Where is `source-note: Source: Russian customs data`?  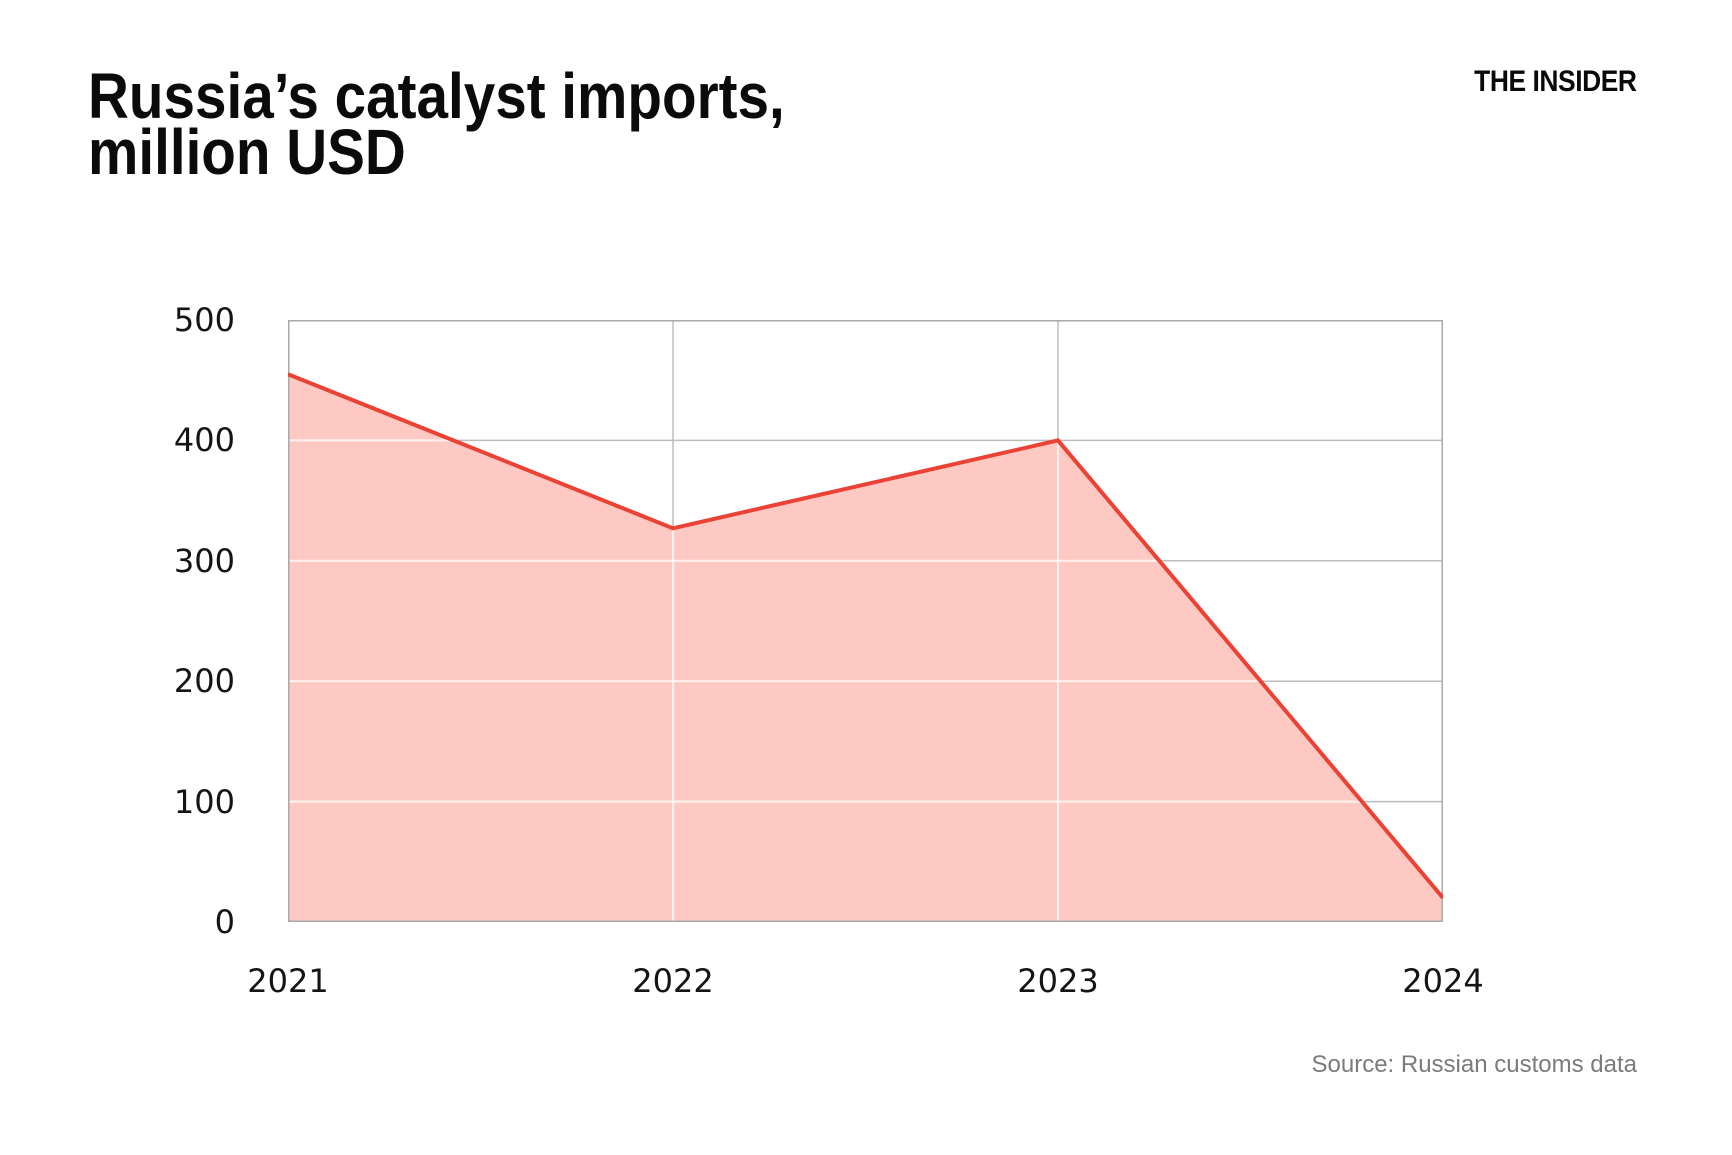 source-note: Source: Russian customs data is located at coordinates (1474, 1064).